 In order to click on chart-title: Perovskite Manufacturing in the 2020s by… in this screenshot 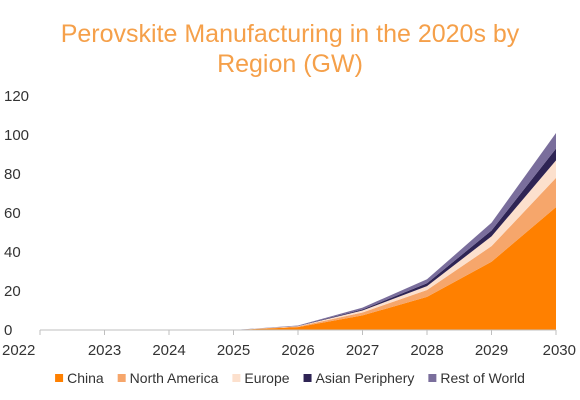, I will do `click(290, 49)`.